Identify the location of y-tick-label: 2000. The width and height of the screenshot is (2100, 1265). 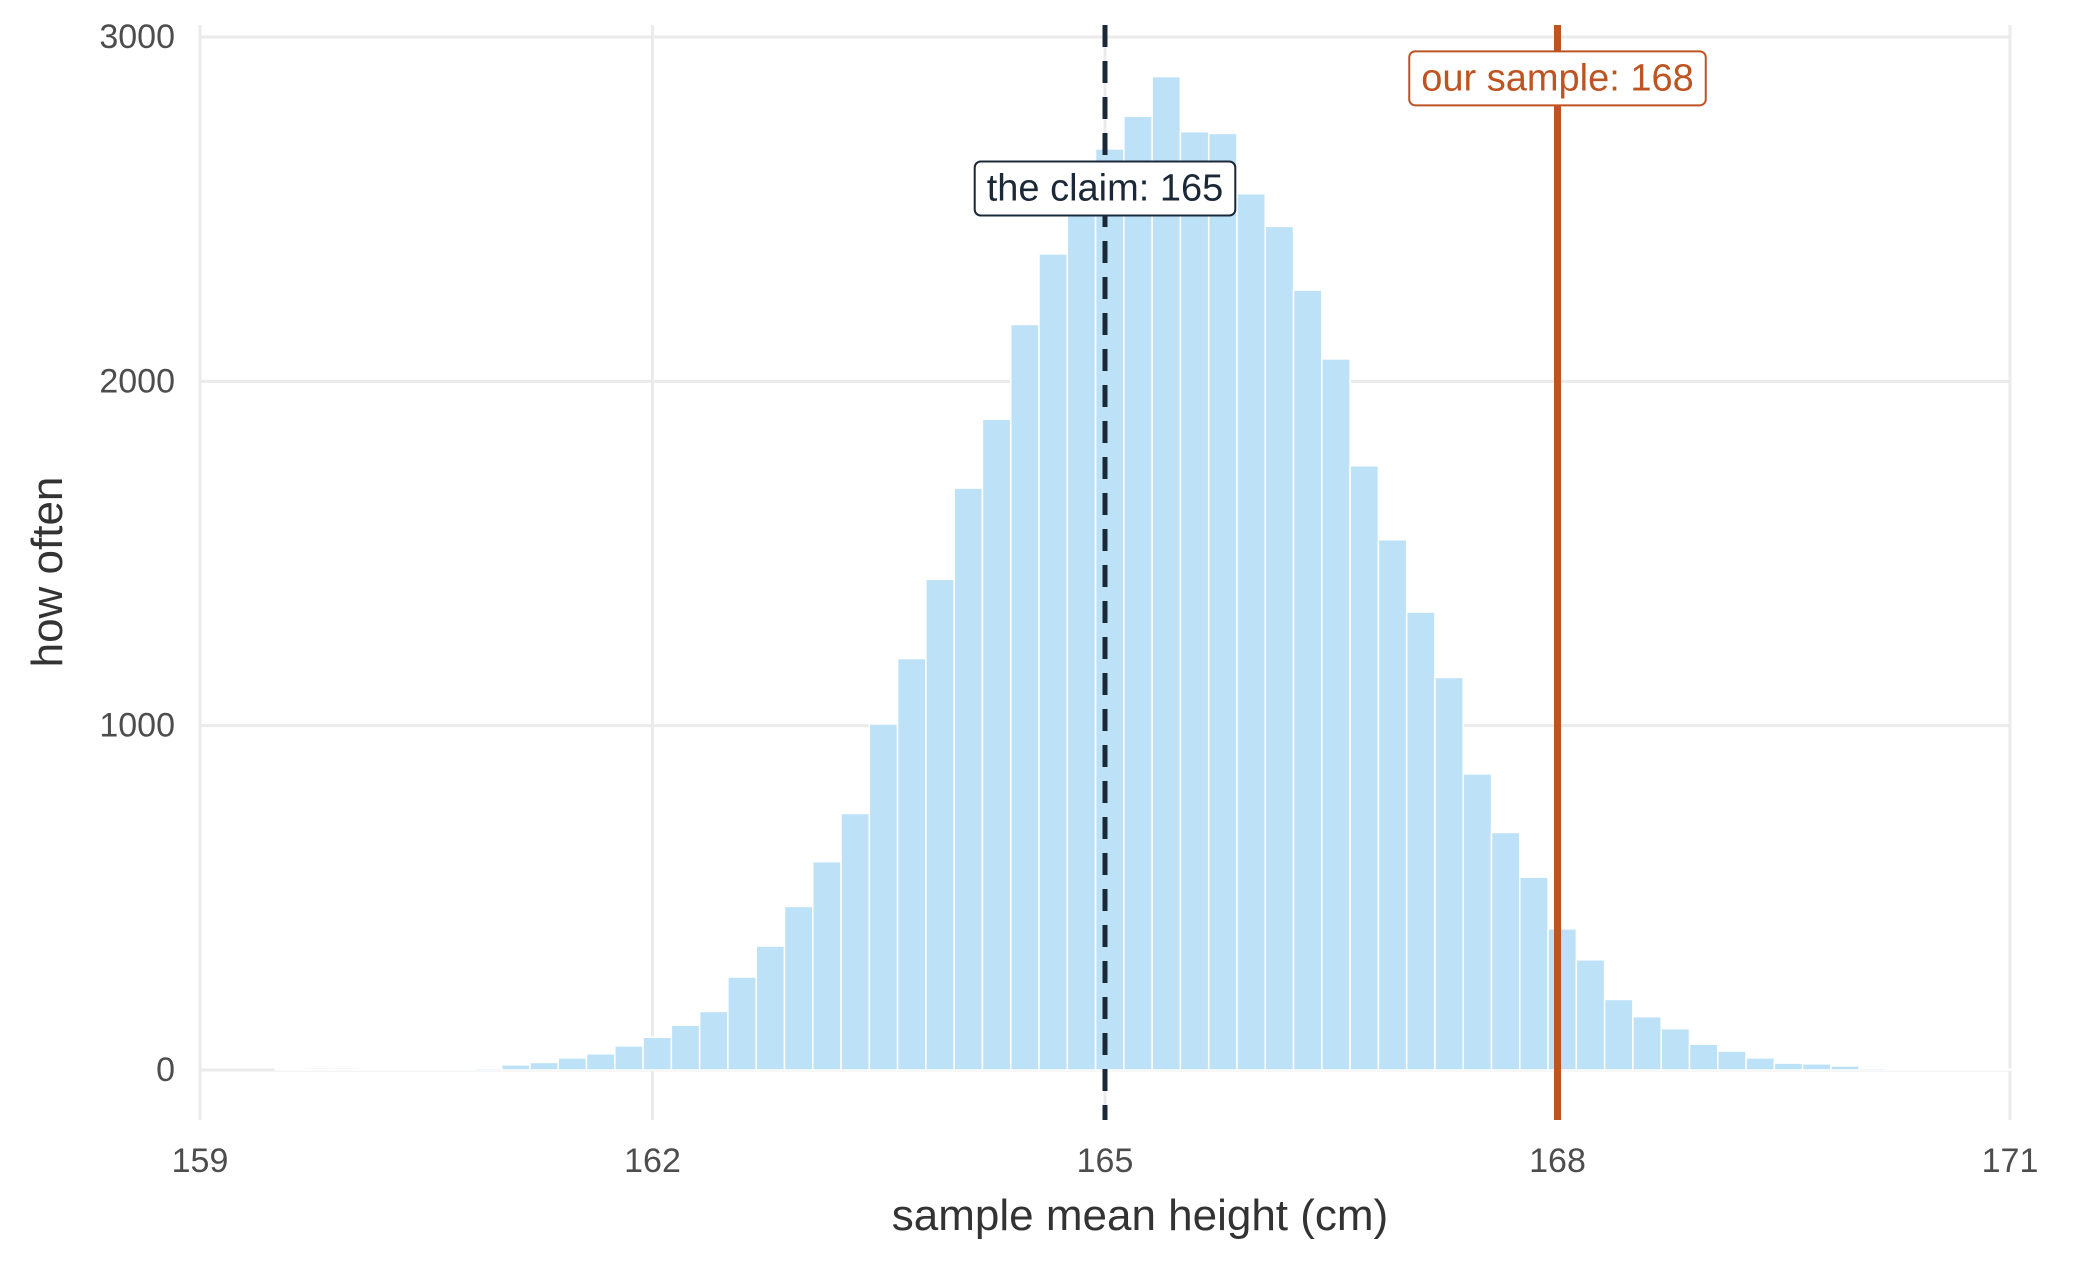
(137, 381).